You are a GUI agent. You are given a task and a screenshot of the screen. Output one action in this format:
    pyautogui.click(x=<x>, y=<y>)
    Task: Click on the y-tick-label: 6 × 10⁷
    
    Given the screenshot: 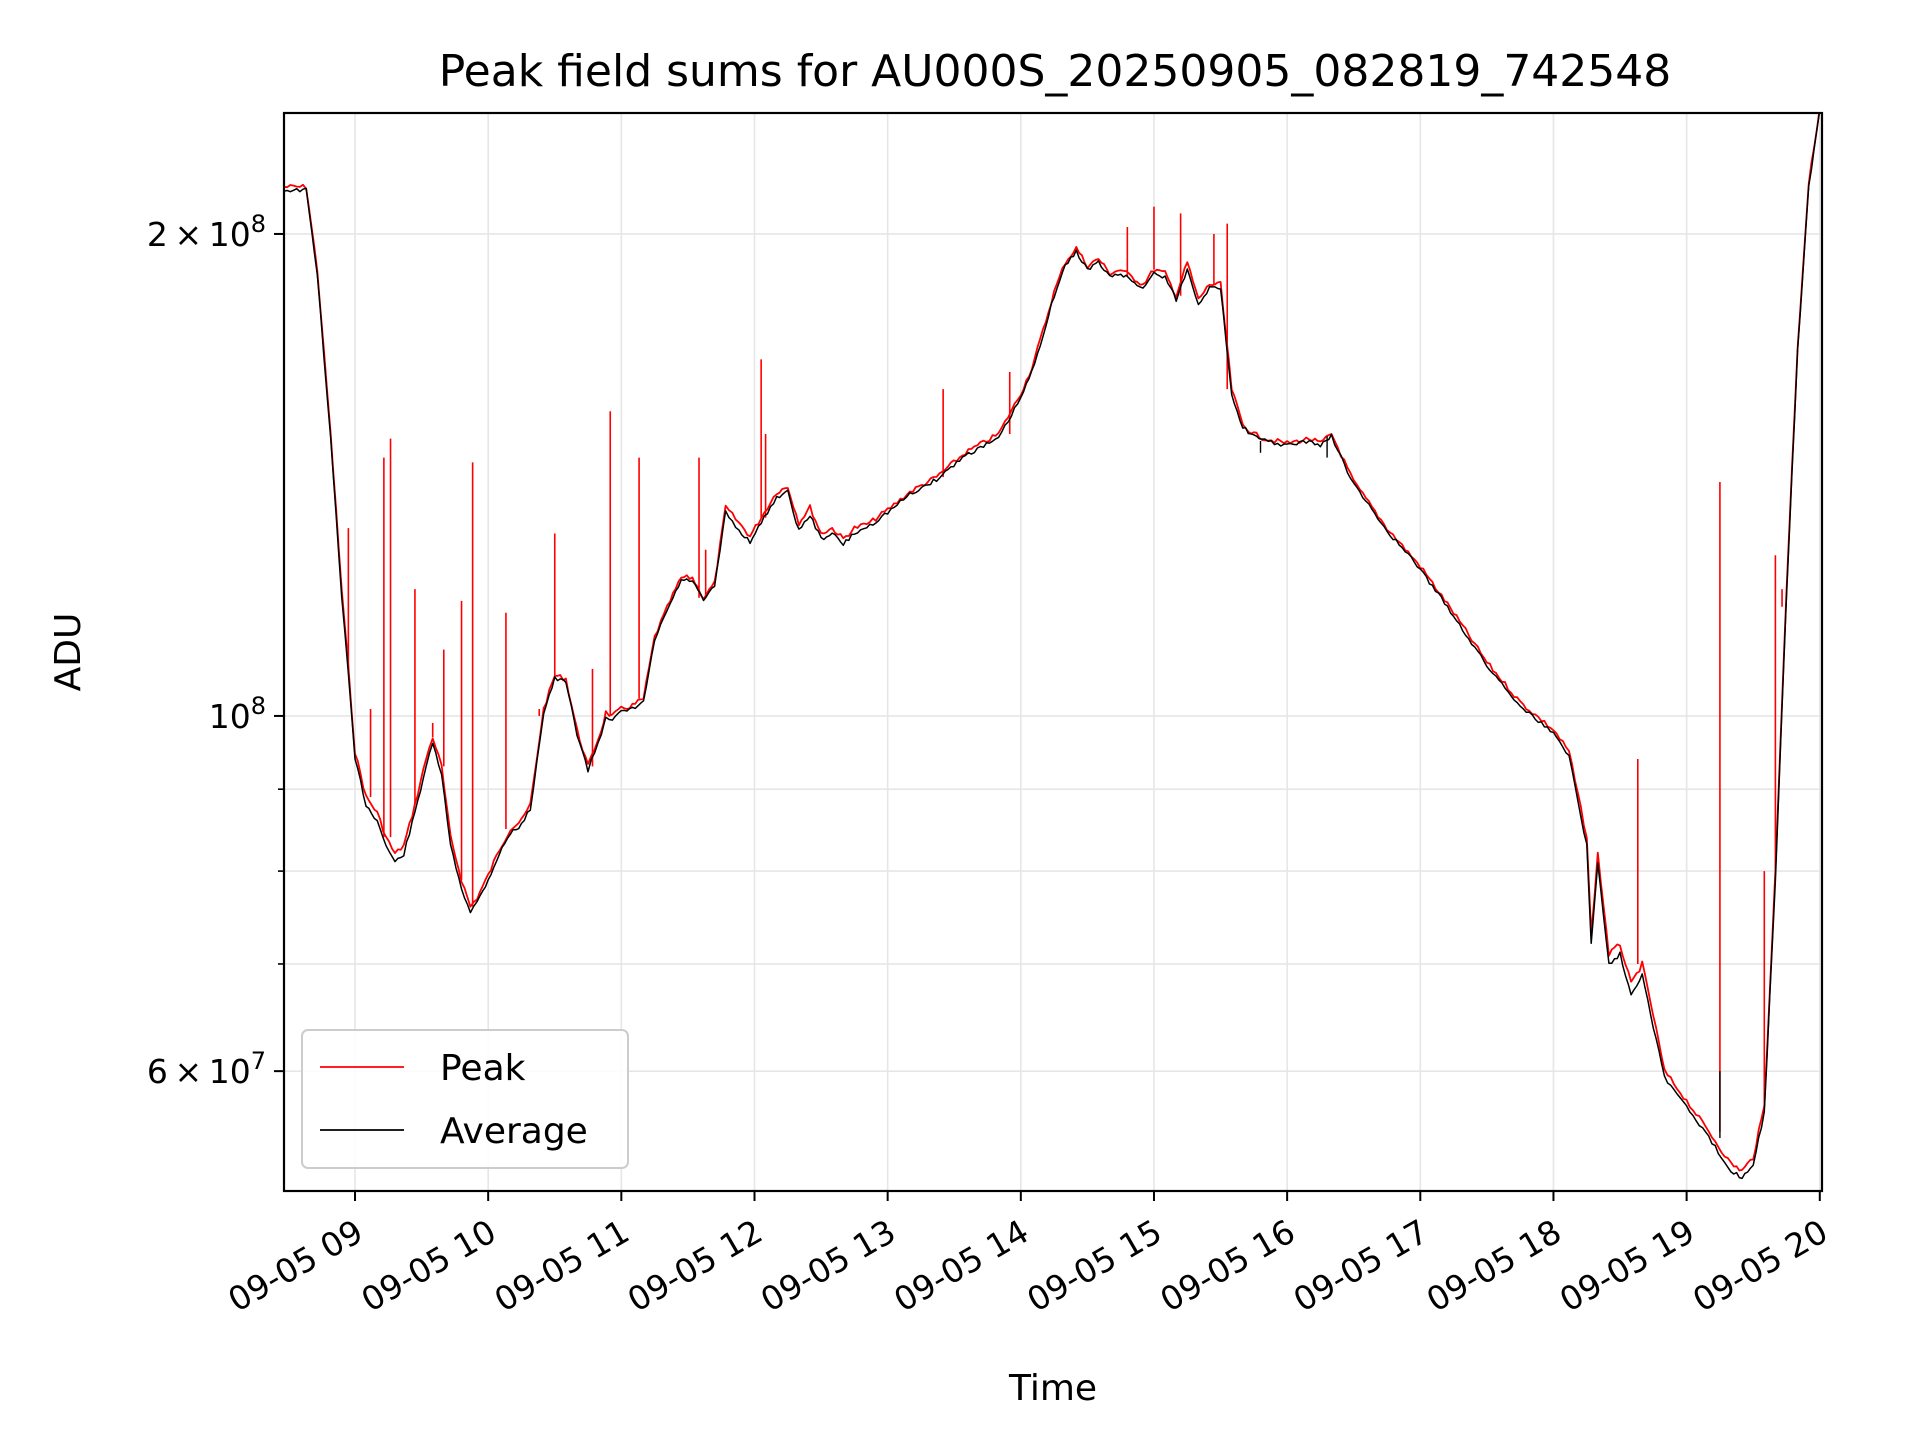 What is the action you would take?
    pyautogui.click(x=206, y=1069)
    